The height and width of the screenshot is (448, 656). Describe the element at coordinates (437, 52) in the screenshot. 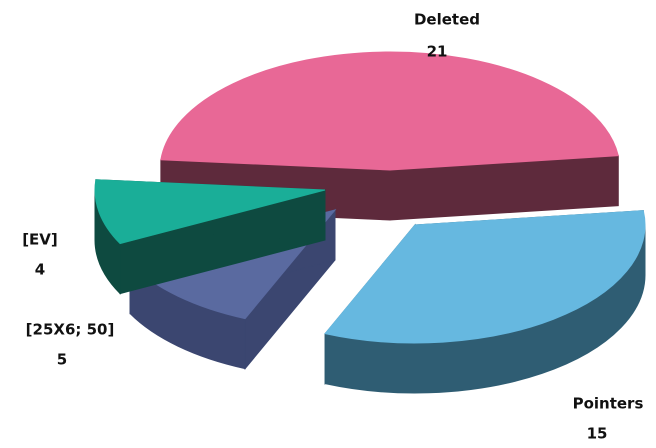

I see `slice-value: 21` at that location.